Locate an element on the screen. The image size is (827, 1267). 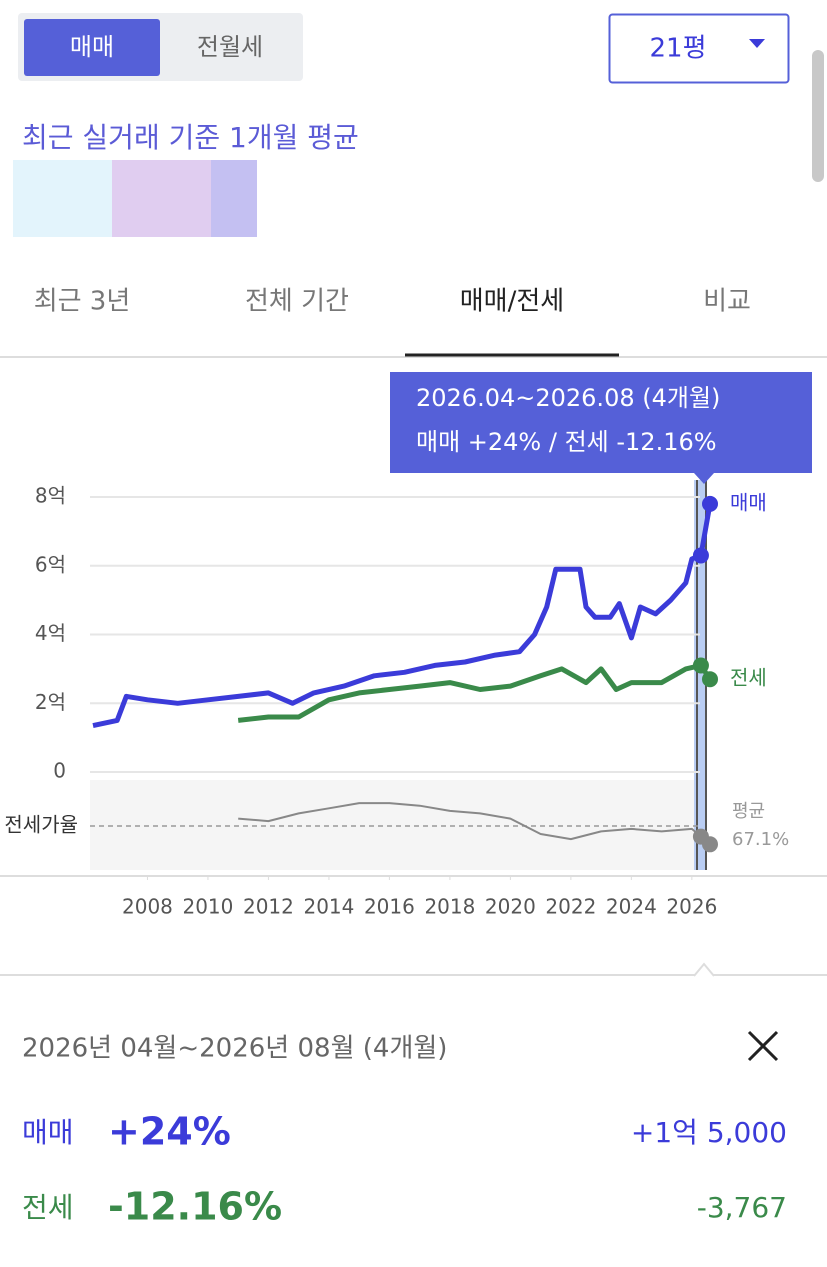
tooltip-text: 매매 +24% / 전세 -12.16% is located at coordinates (566, 442).